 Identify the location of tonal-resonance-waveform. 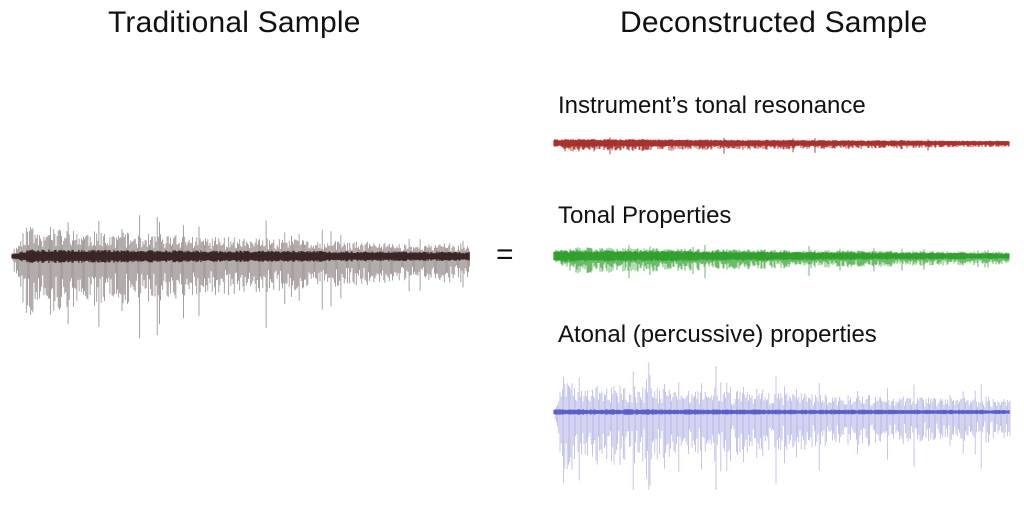
(781, 146).